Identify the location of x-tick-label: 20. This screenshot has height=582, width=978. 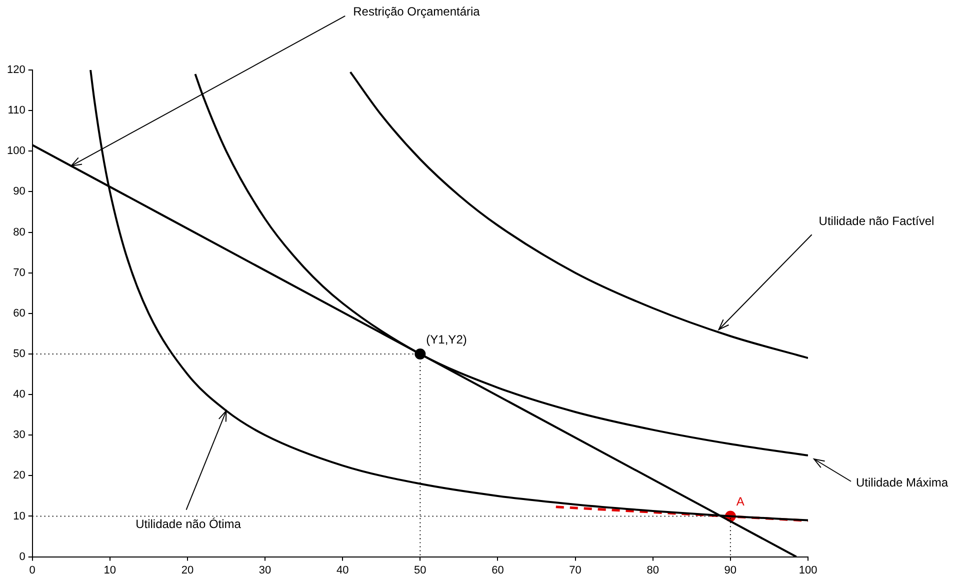
(187, 570).